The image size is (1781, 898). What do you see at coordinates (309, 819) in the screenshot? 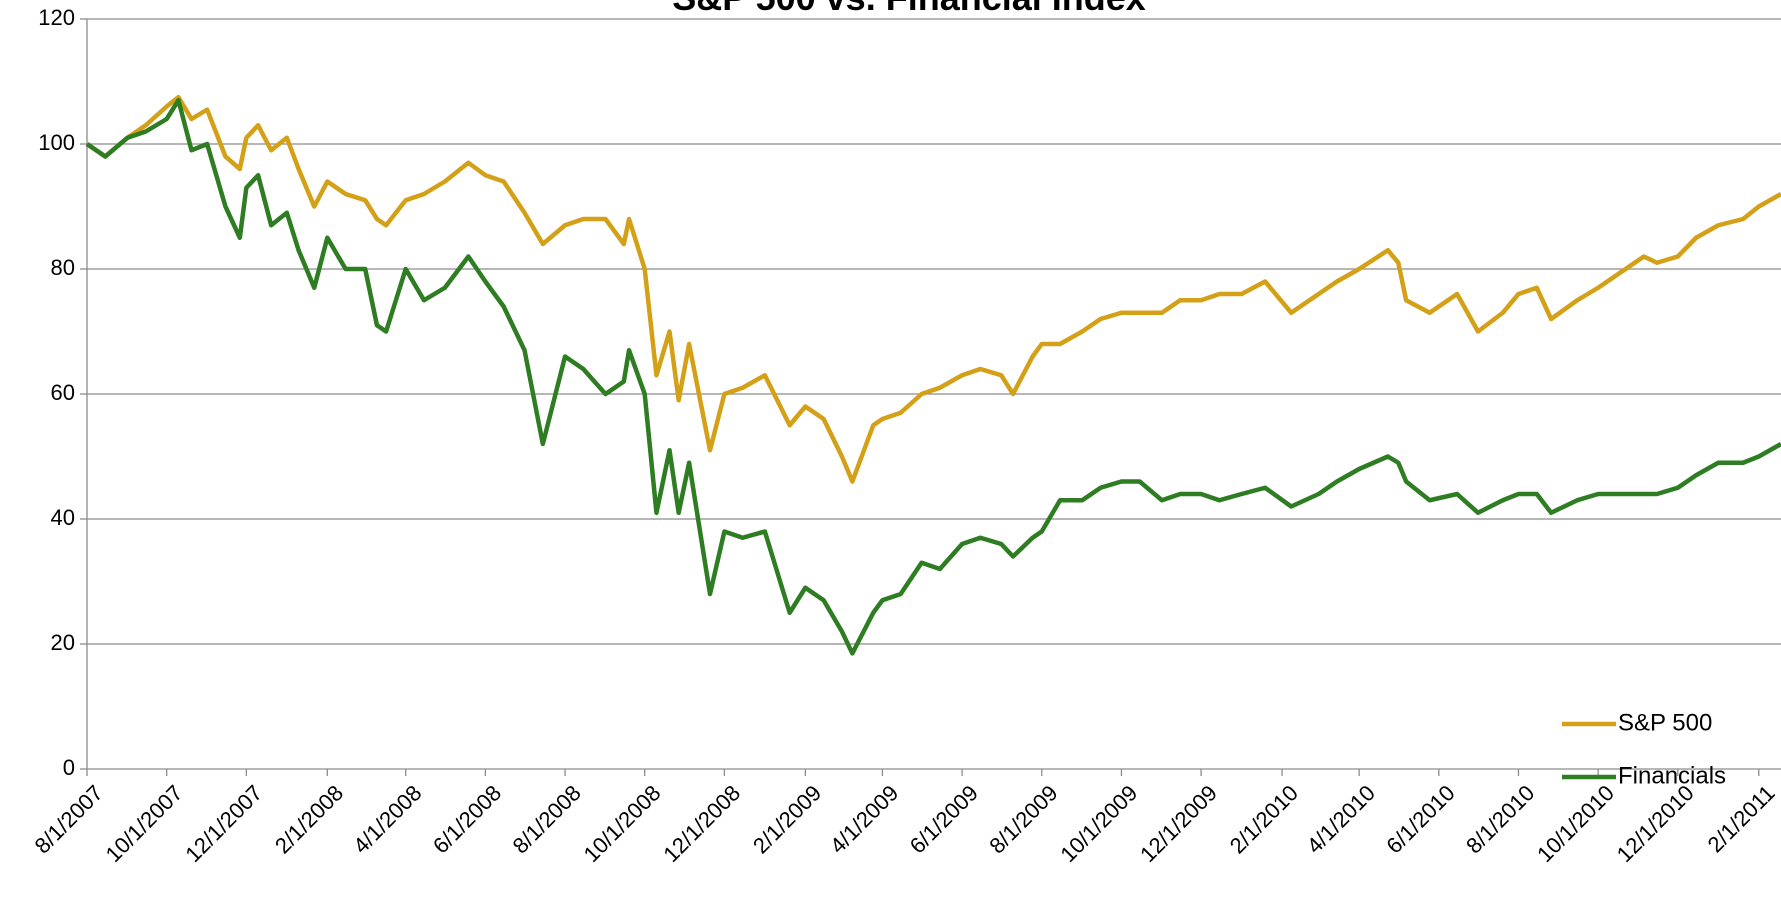
I see `x-tick-label: 2/1/2008` at bounding box center [309, 819].